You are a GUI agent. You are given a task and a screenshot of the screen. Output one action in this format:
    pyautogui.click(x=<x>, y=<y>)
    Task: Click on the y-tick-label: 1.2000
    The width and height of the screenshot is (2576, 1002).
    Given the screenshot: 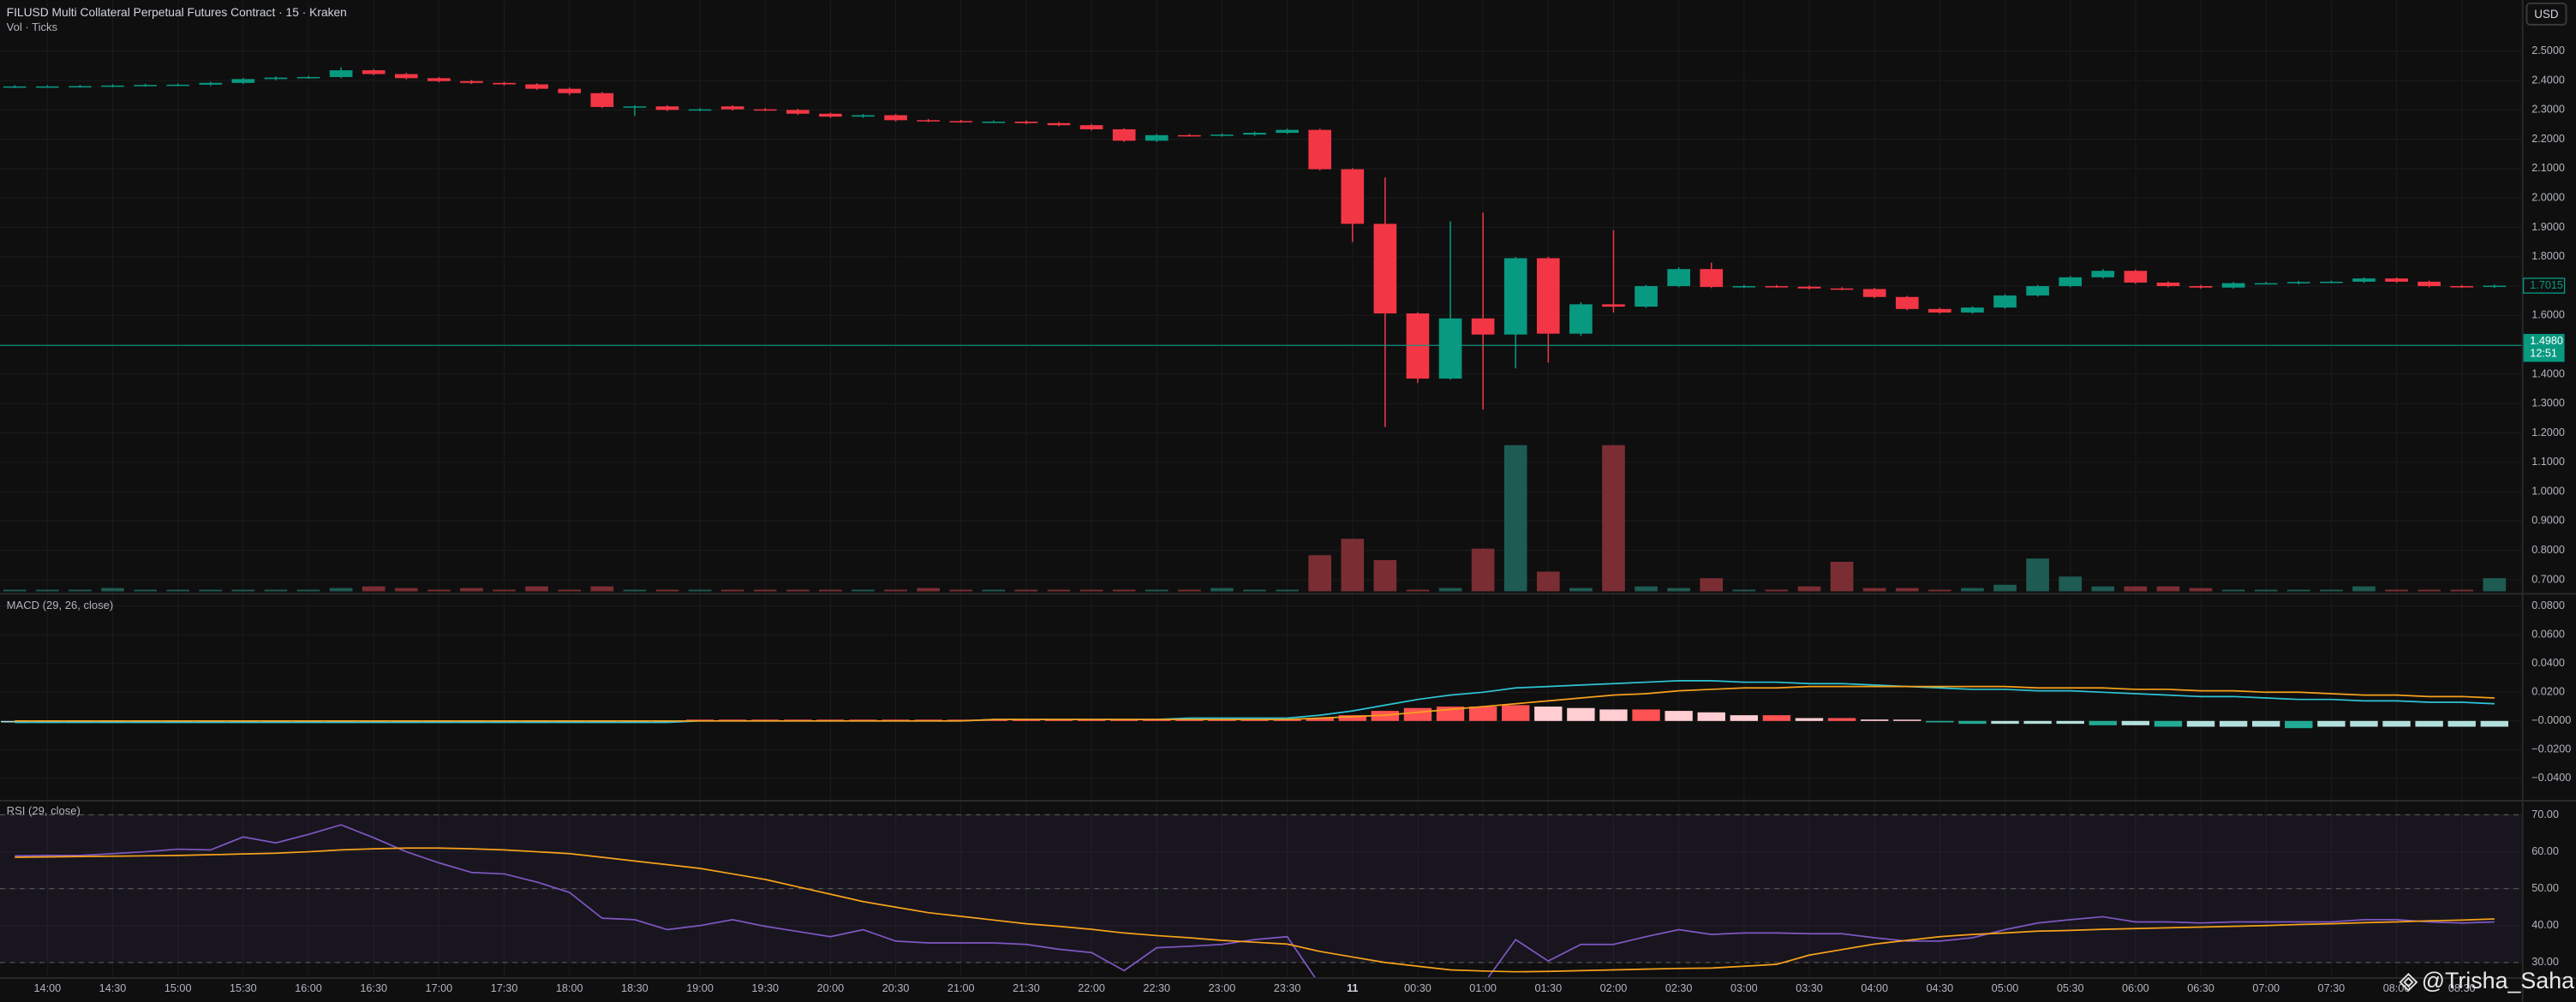 What is the action you would take?
    pyautogui.click(x=2548, y=432)
    